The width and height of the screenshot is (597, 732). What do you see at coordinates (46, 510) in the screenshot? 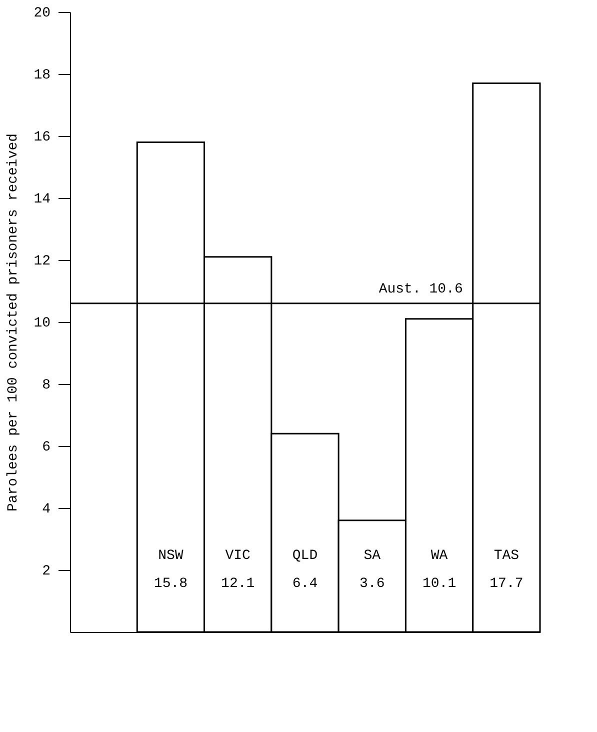
I see `y-tick-label: 4` at bounding box center [46, 510].